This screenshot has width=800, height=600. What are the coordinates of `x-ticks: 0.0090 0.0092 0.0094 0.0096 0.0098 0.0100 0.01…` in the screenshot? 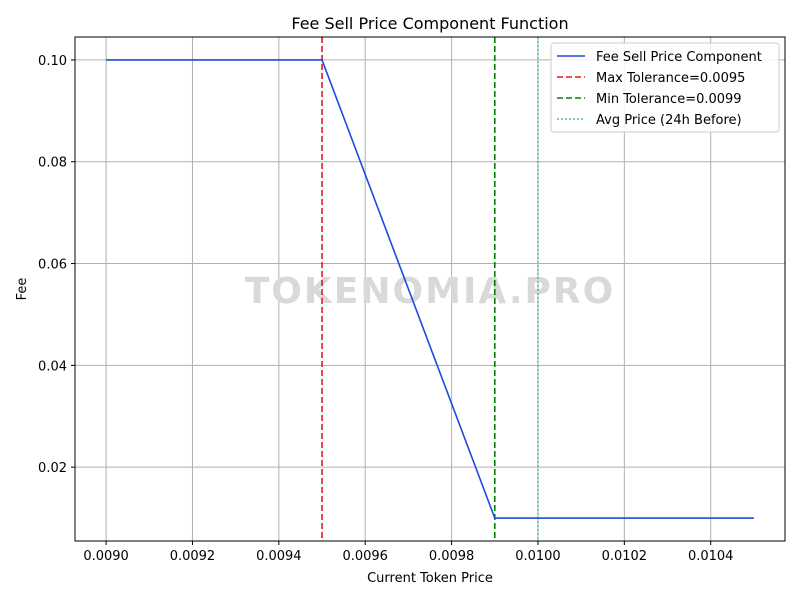 It's located at (408, 552).